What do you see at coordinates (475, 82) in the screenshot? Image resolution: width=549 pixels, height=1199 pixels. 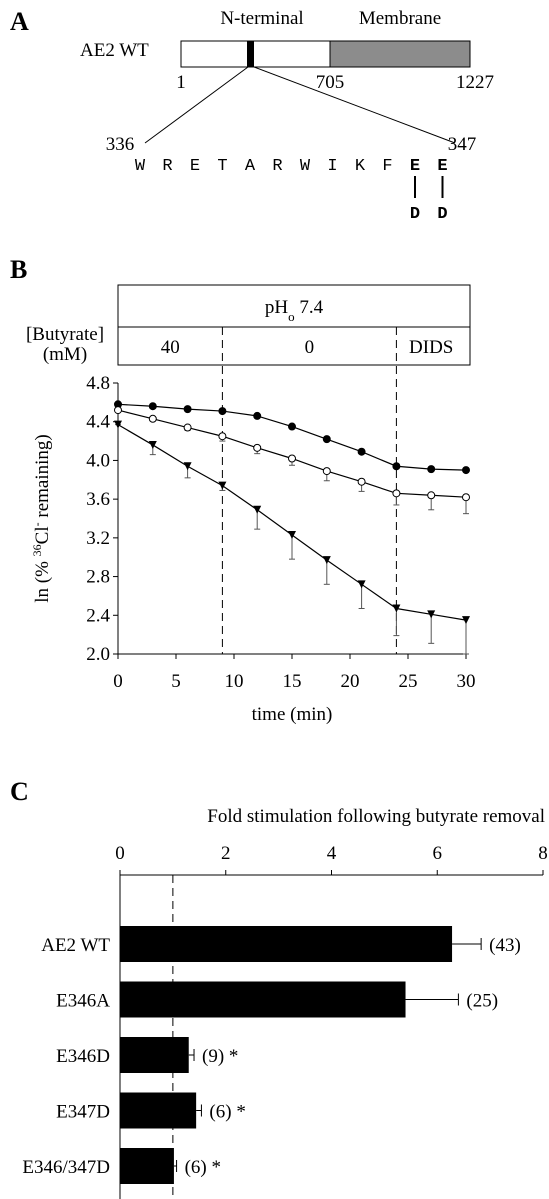 I see `position-label: 1227` at bounding box center [475, 82].